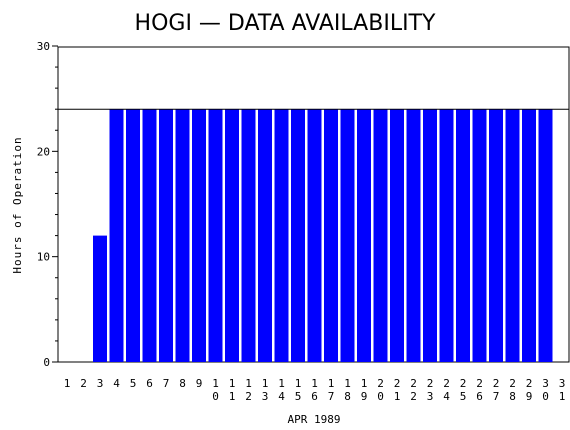 This screenshot has width=570, height=430. What do you see at coordinates (100, 383) in the screenshot?
I see `x-tick-label: 3` at bounding box center [100, 383].